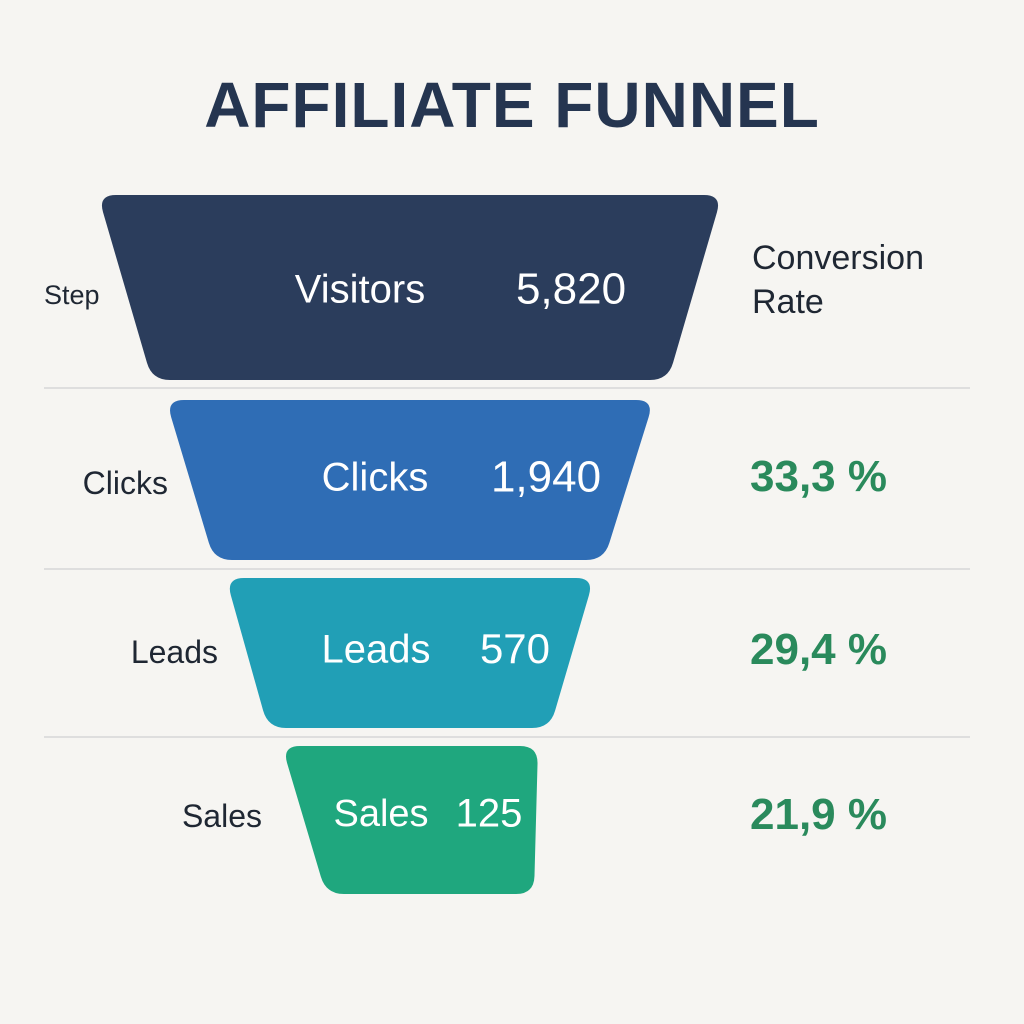 The height and width of the screenshot is (1024, 1024). I want to click on funnel-bar-sales, so click(411, 820).